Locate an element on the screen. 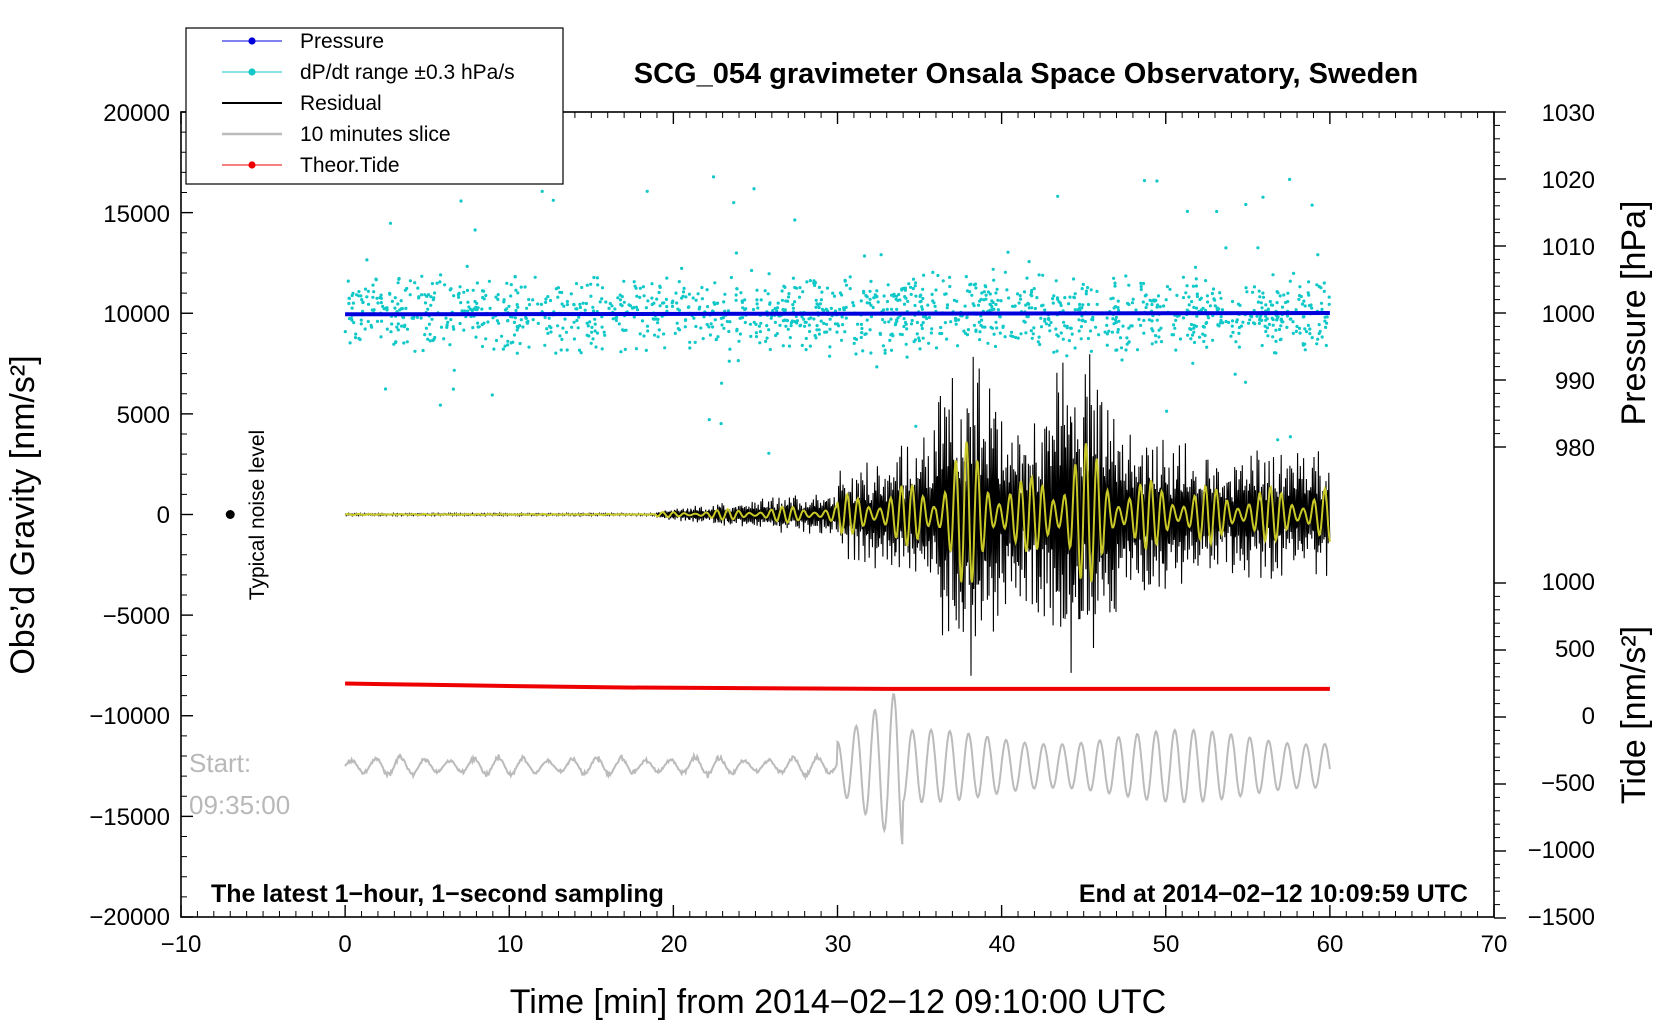  legend-label: Pressure is located at coordinates (342, 41).